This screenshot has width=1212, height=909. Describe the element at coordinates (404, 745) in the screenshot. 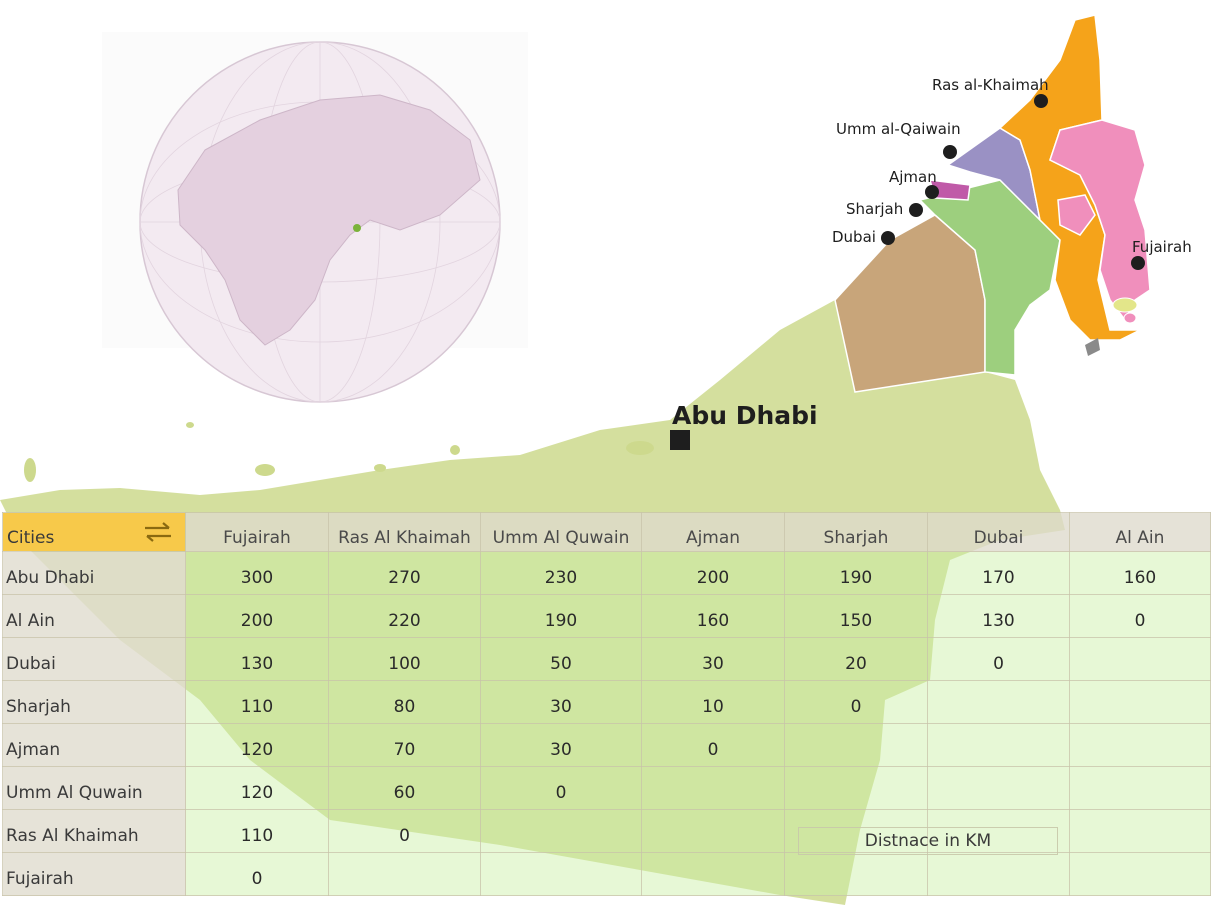

I see `table-cell: 70` at that location.